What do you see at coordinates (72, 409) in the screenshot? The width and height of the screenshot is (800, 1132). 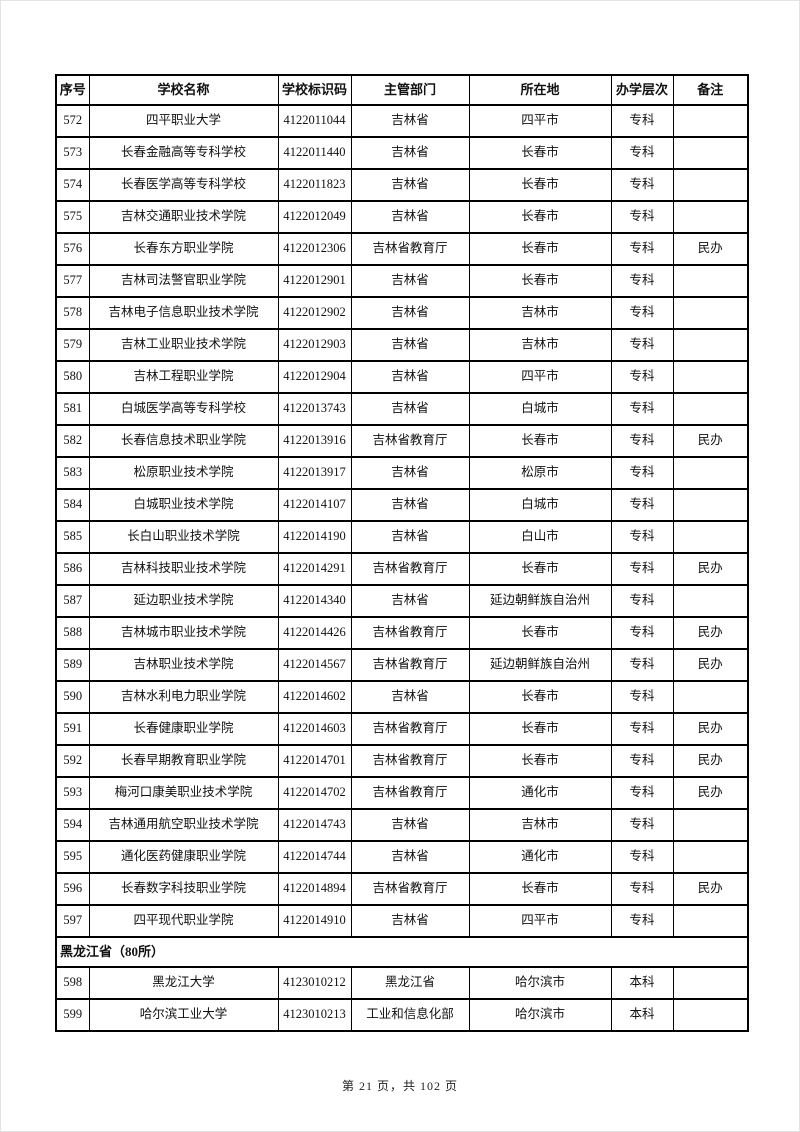 I see `table-cell: 581` at bounding box center [72, 409].